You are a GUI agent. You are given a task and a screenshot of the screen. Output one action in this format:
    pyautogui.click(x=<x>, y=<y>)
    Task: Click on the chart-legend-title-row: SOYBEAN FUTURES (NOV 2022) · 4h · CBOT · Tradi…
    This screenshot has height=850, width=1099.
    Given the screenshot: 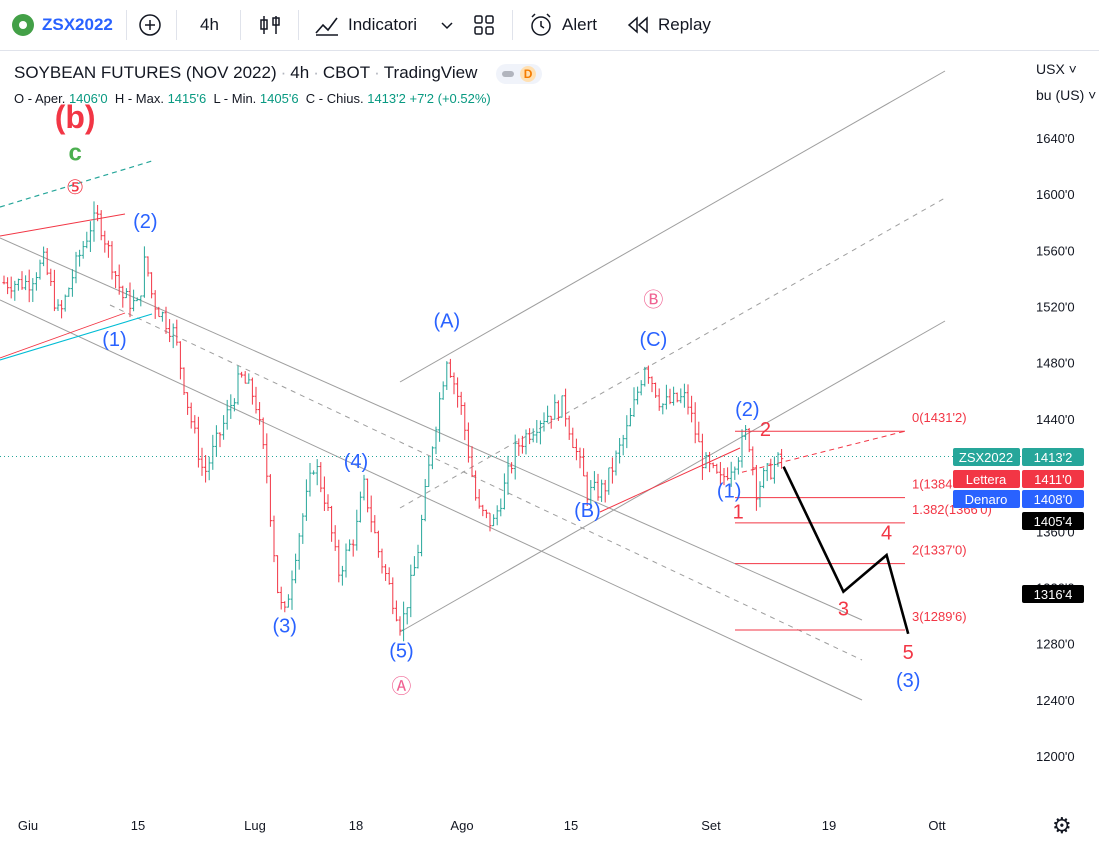 What is the action you would take?
    pyautogui.click(x=278, y=73)
    